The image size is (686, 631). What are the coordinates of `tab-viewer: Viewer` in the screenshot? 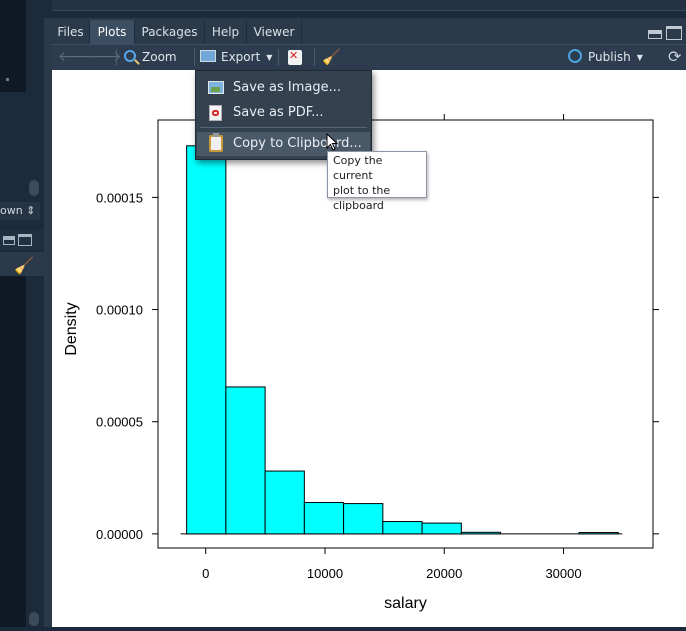 It's located at (274, 32).